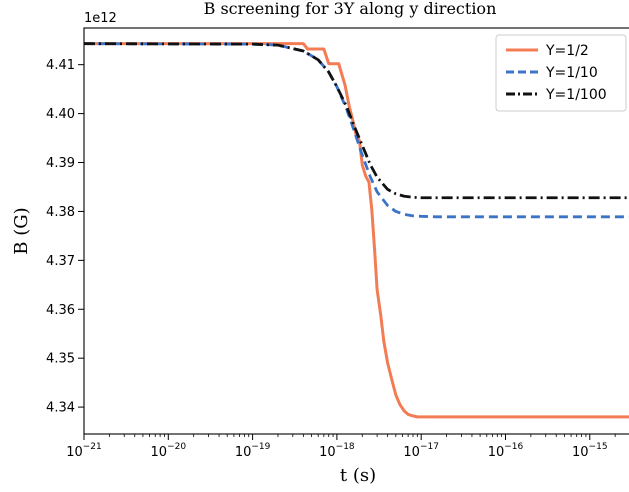  Describe the element at coordinates (84, 451) in the screenshot. I see `x-tick-label: 10−21` at that location.